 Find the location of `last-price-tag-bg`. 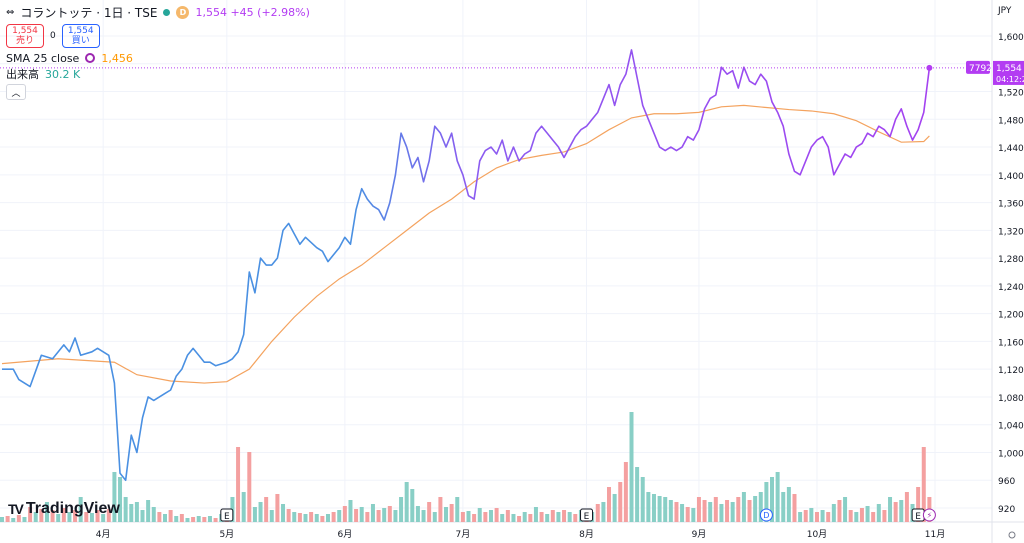

last-price-tag-bg is located at coordinates (978, 67).